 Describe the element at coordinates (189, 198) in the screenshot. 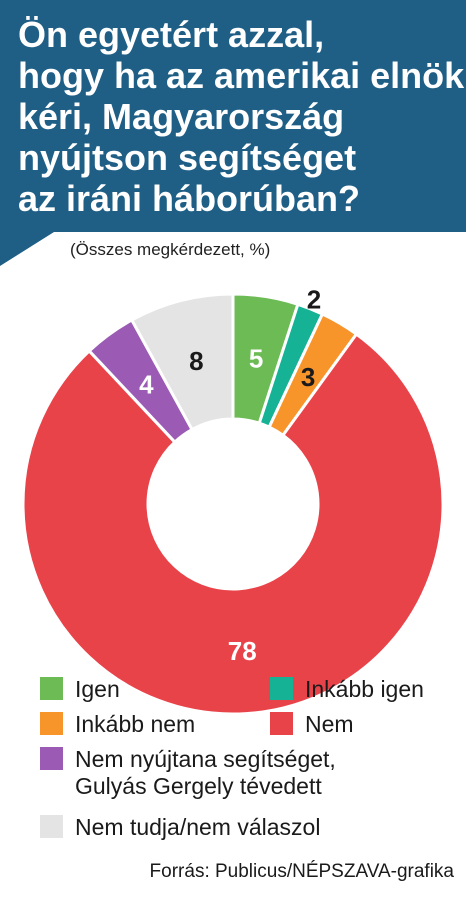

I see `chart-title-line: az iráni háborúban?` at that location.